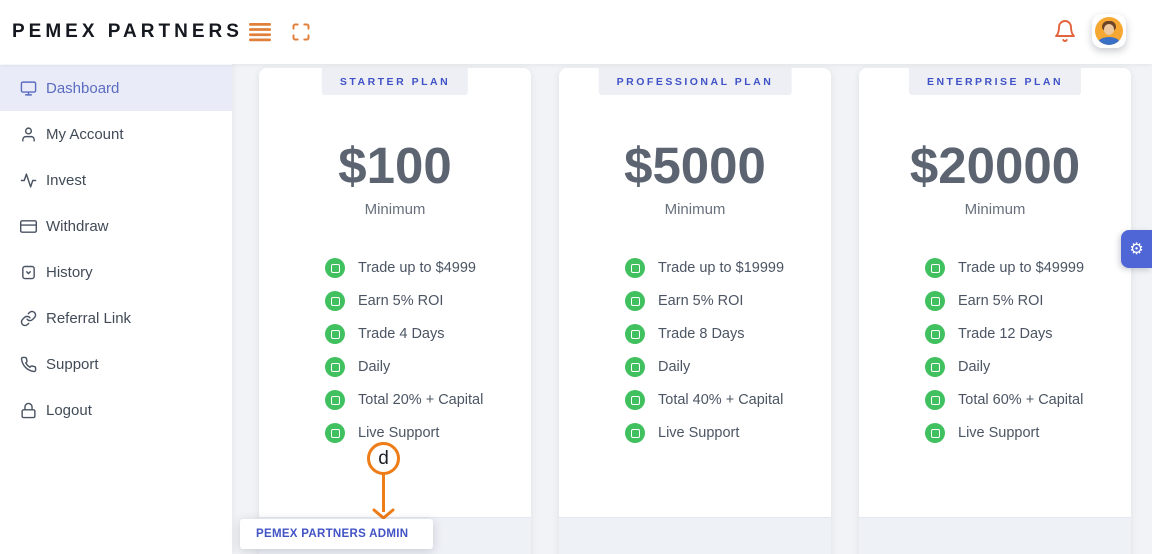 The width and height of the screenshot is (1152, 554). Describe the element at coordinates (28, 410) in the screenshot. I see `lock-icon` at that location.